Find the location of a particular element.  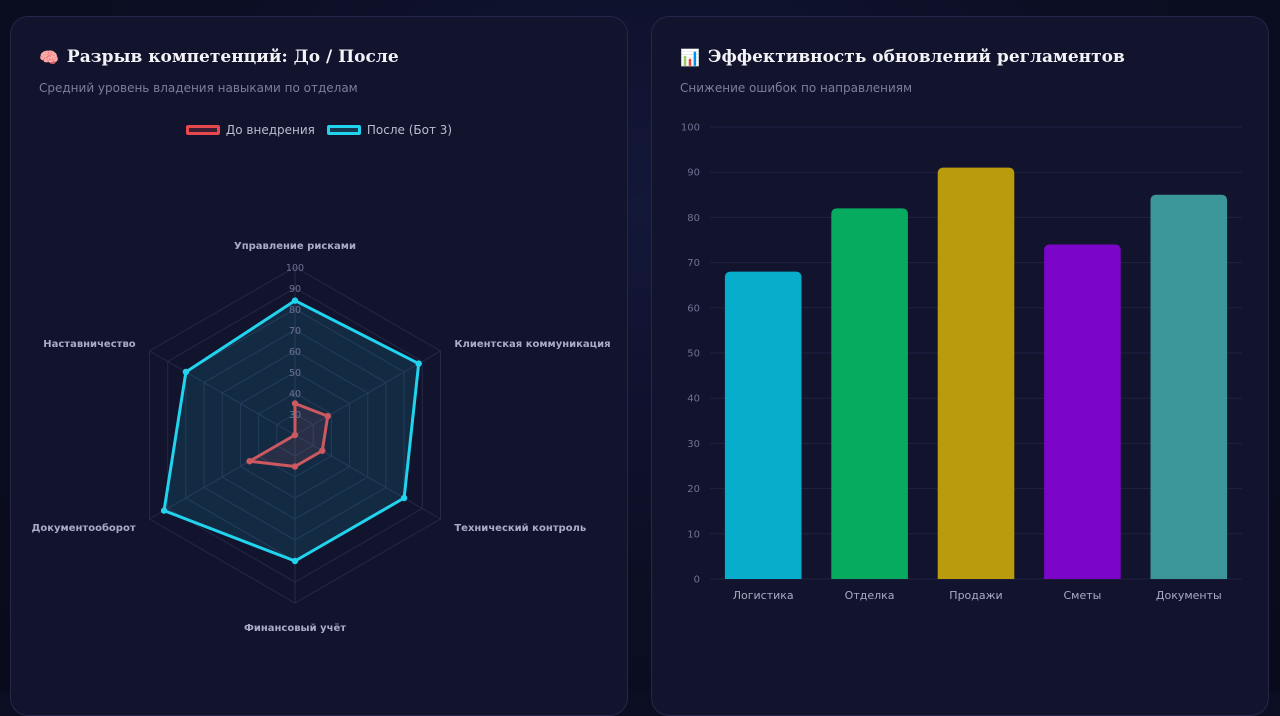

radar-tick-label: 100 is located at coordinates (295, 268).